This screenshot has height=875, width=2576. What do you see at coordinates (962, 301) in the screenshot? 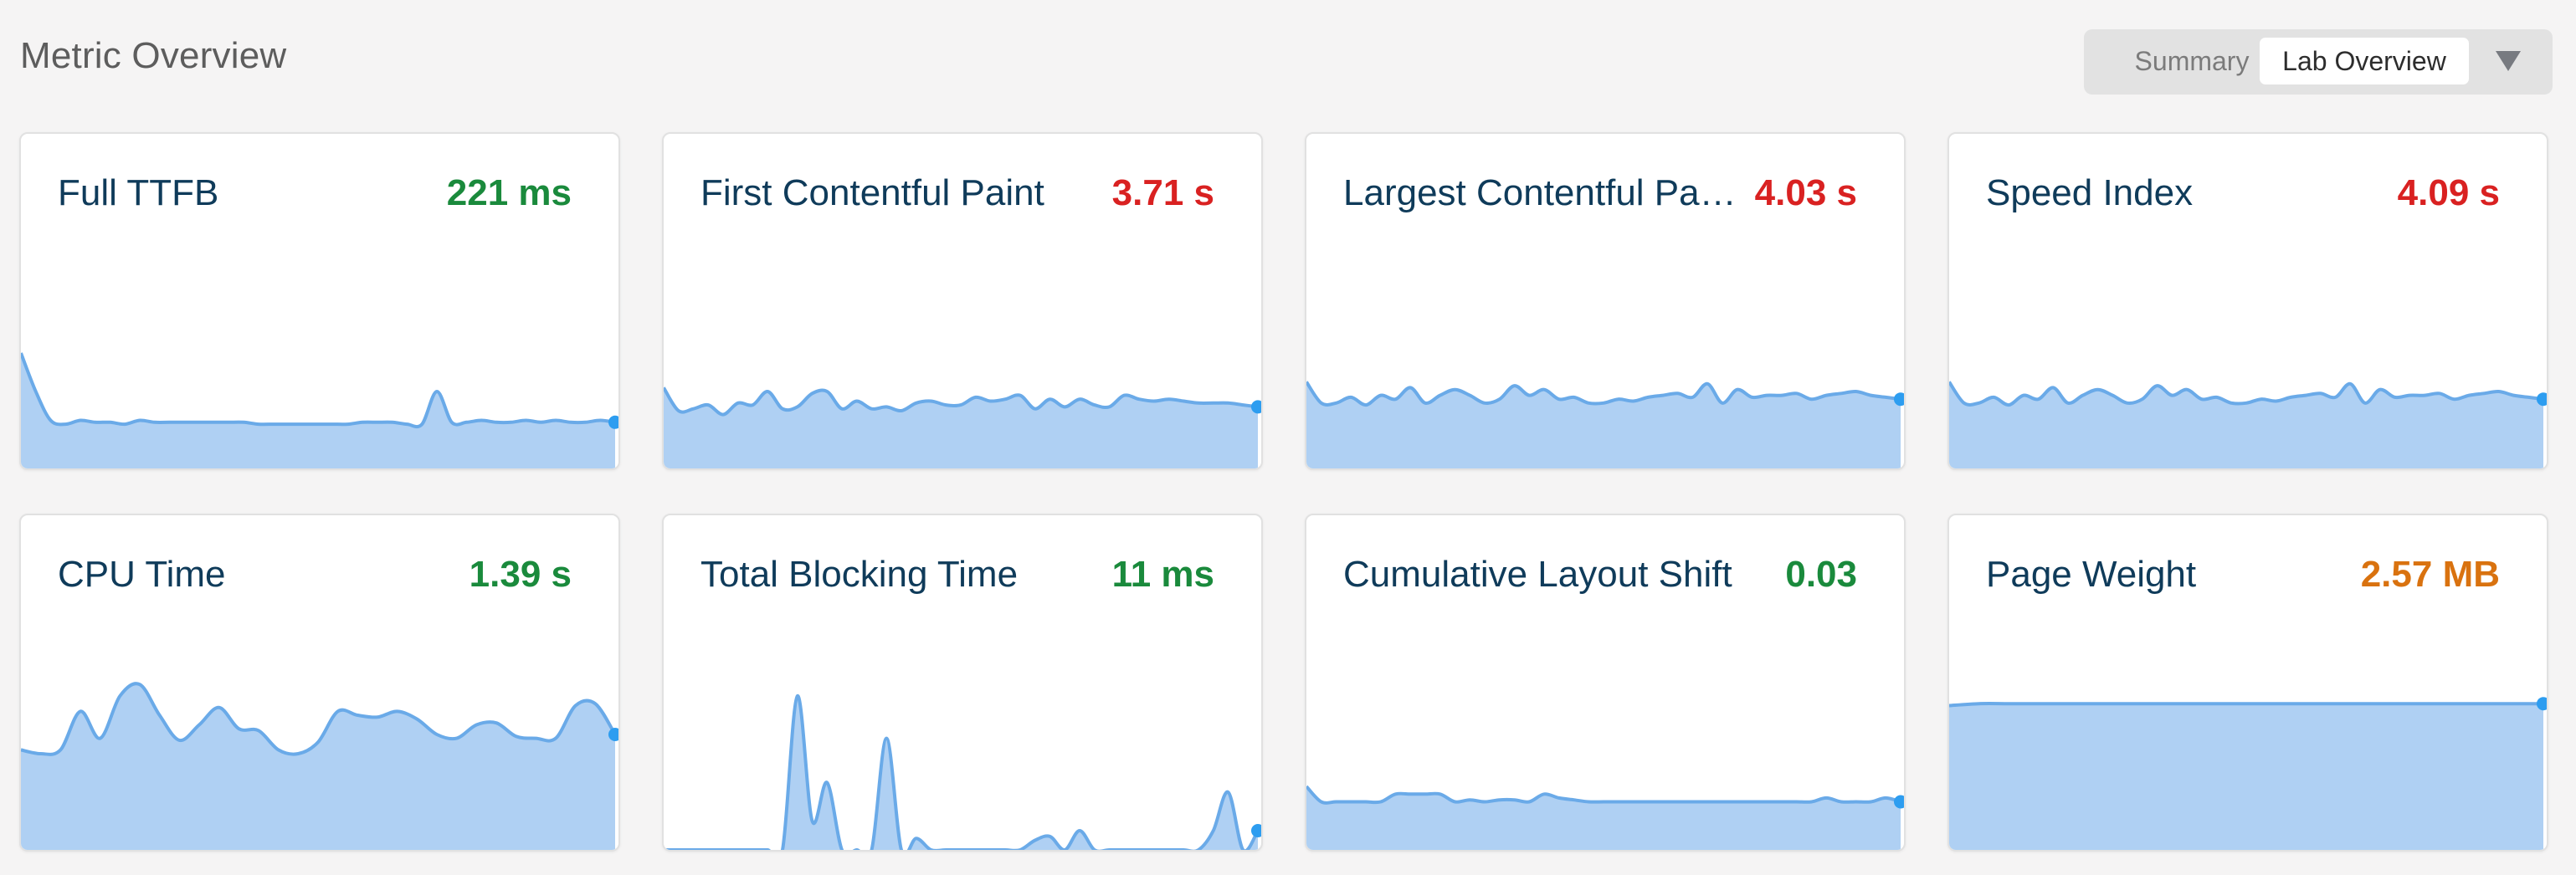
I see `metric-card-first-contentful-paint: First Contentful Paint 3.71 s` at bounding box center [962, 301].